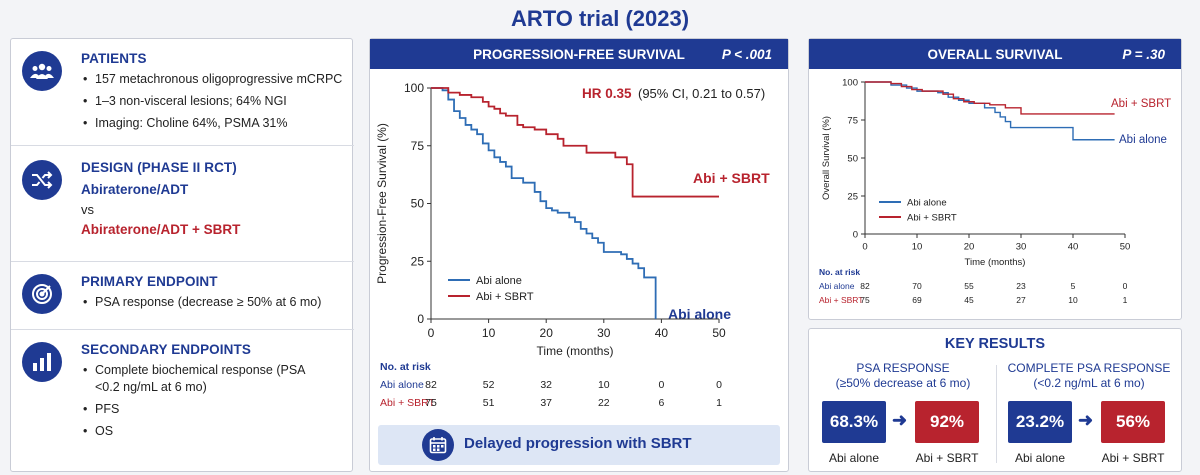 Image resolution: width=1200 pixels, height=475 pixels. I want to click on pfs-hr-ci: (95% CI, 0.21 to 0.57), so click(701, 93).